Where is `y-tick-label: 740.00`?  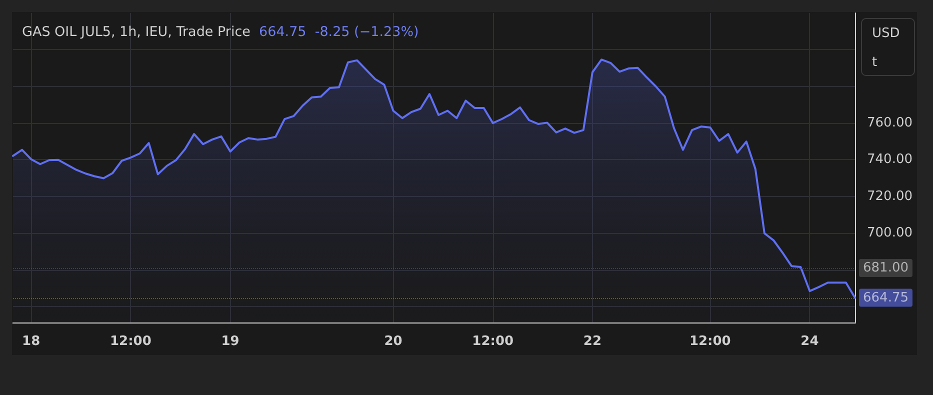 y-tick-label: 740.00 is located at coordinates (889, 160).